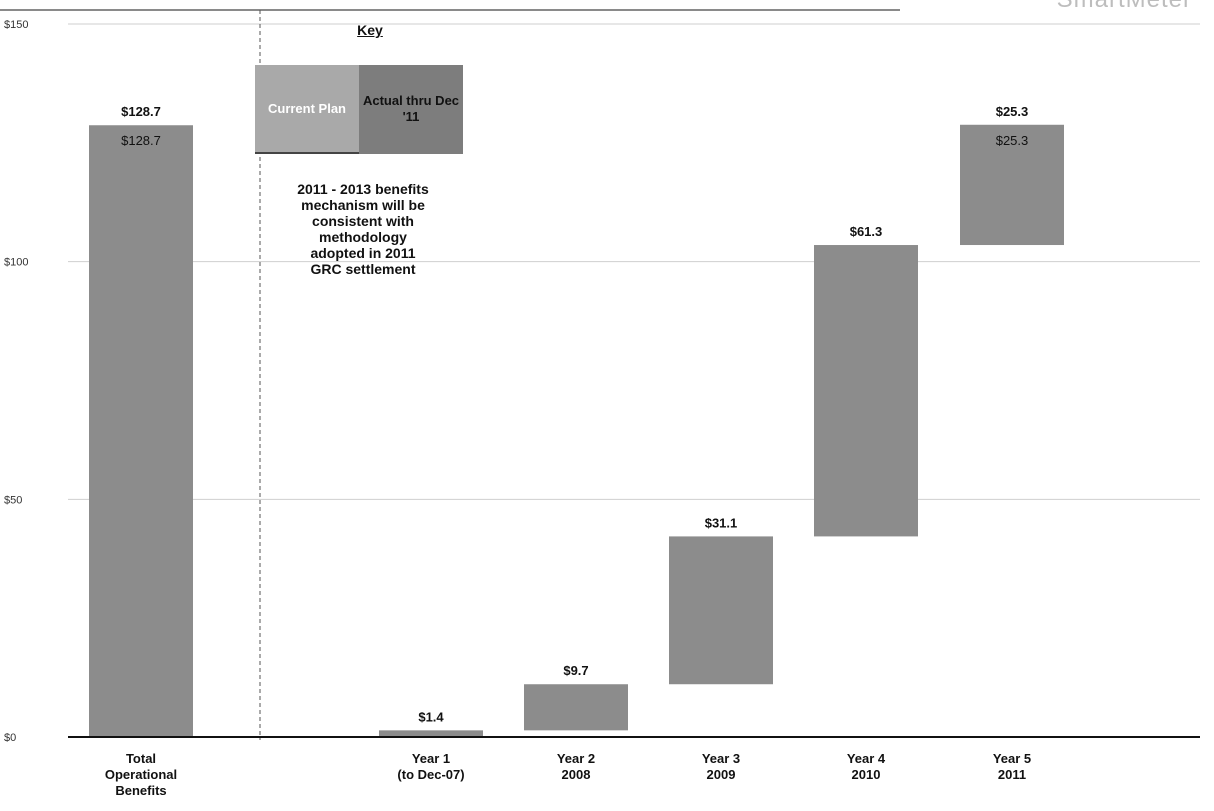 This screenshot has height=811, width=1214. I want to click on key-actual-label: Actual thru Dec '11, so click(411, 108).